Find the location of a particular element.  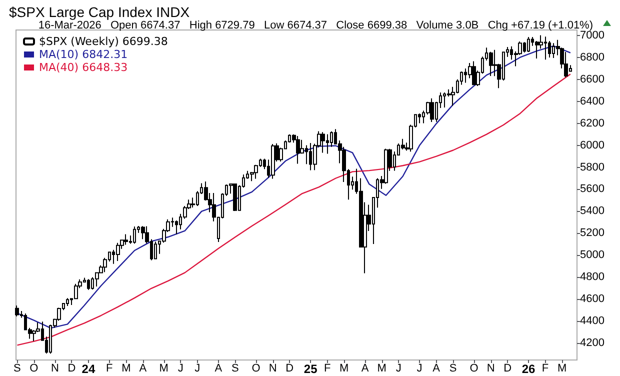

y-tick-label: 5000 is located at coordinates (592, 255).